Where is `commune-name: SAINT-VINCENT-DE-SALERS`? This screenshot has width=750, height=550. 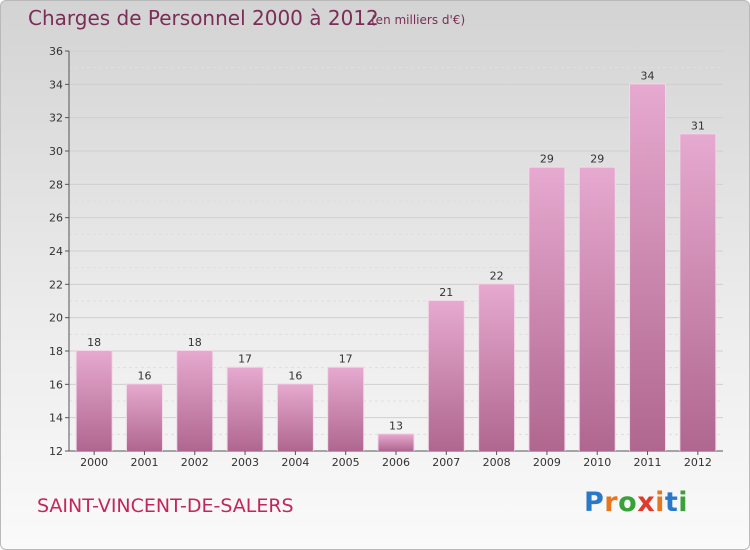
commune-name: SAINT-VINCENT-DE-SALERS is located at coordinates (165, 506).